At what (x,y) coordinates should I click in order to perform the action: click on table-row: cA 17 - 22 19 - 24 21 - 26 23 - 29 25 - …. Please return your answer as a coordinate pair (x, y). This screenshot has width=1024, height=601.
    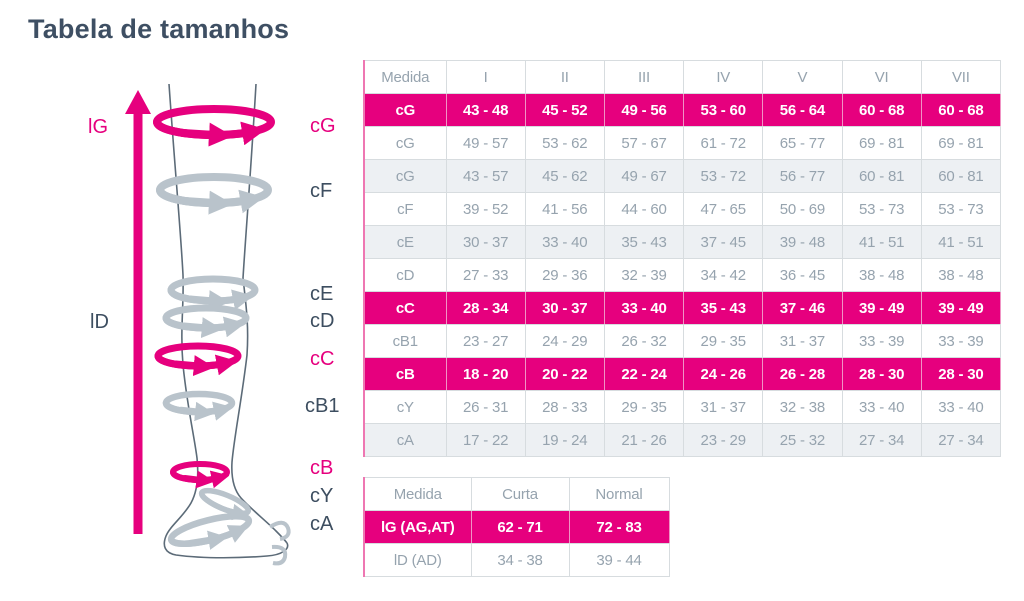
    Looking at the image, I should click on (682, 440).